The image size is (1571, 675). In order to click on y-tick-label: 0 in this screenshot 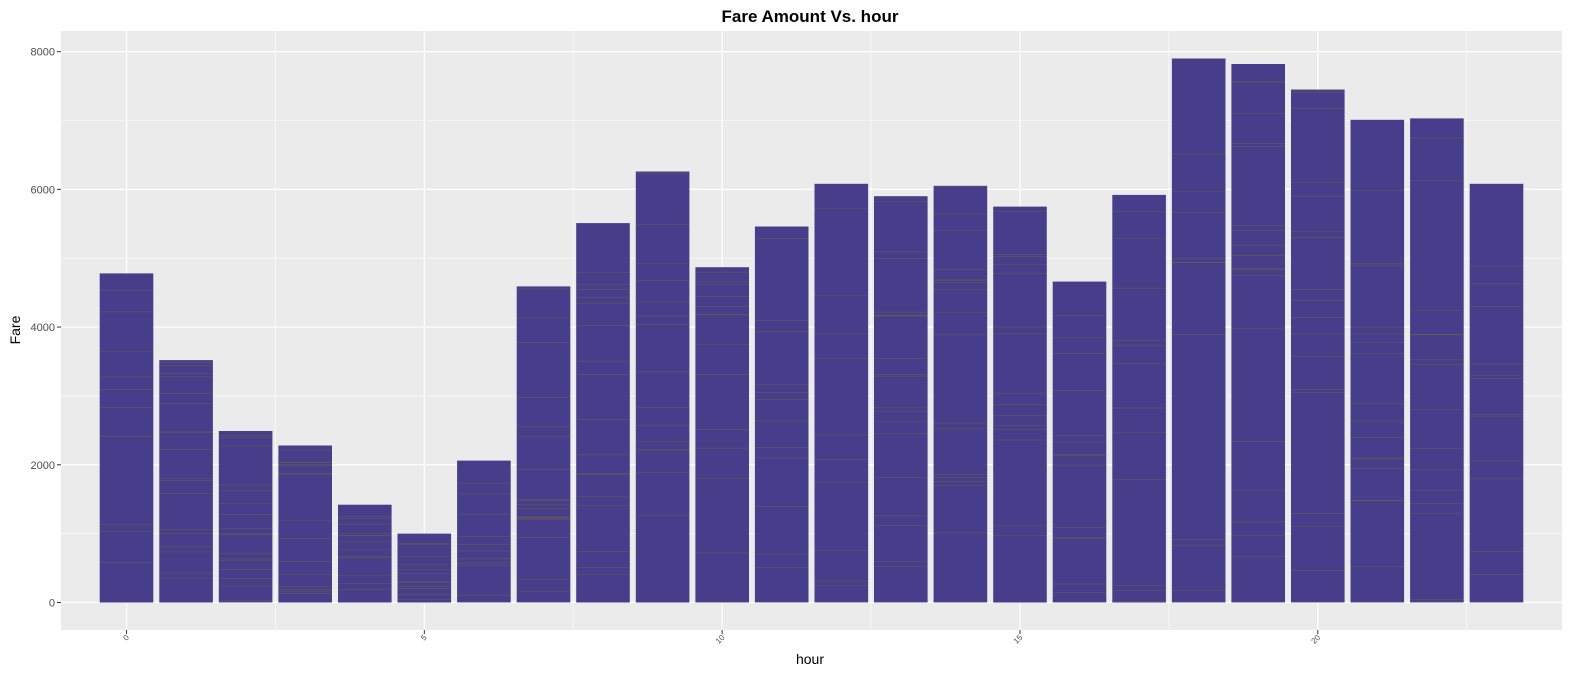, I will do `click(52, 603)`.